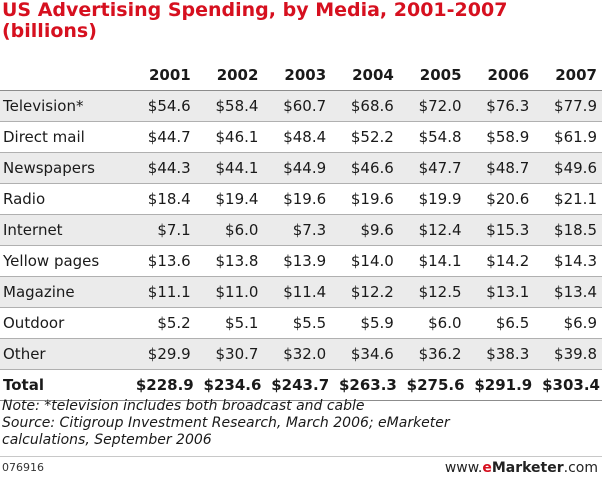 The image size is (602, 481). I want to click on table-cell: $49.6, so click(568, 168).